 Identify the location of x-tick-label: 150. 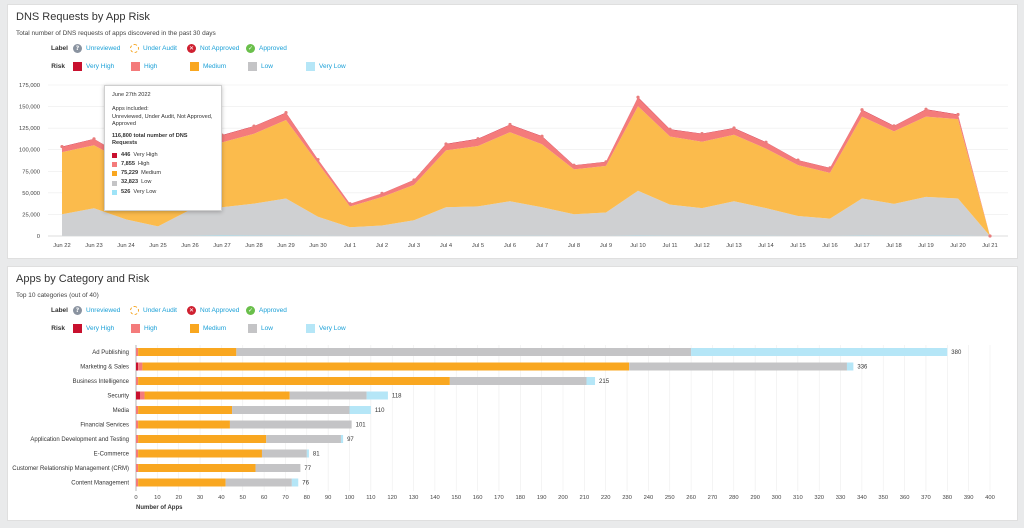
(456, 498).